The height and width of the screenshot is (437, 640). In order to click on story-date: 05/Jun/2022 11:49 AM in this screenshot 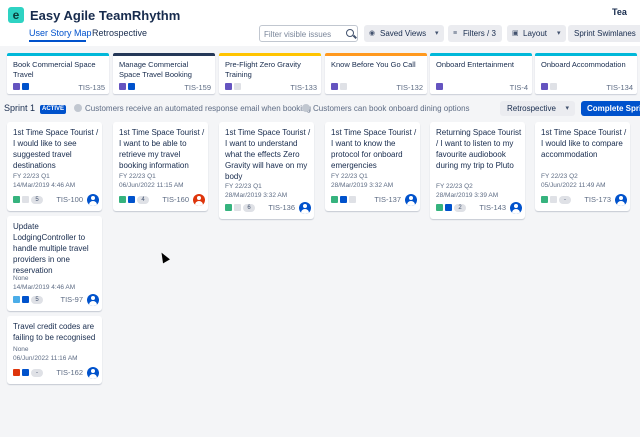, I will do `click(573, 185)`.